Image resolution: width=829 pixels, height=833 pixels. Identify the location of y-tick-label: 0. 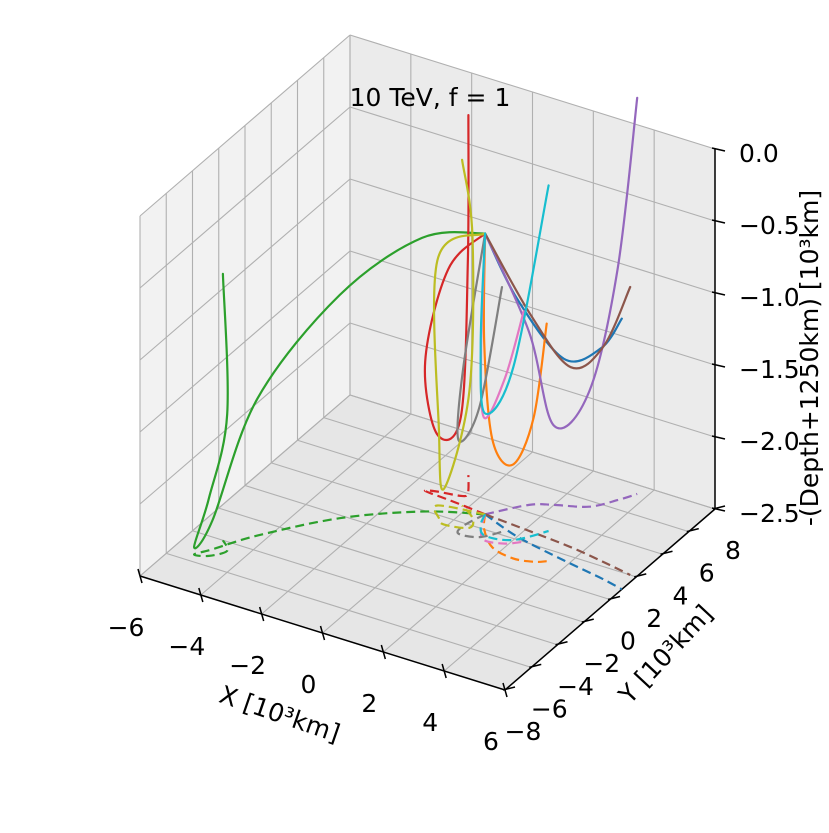
(628, 641).